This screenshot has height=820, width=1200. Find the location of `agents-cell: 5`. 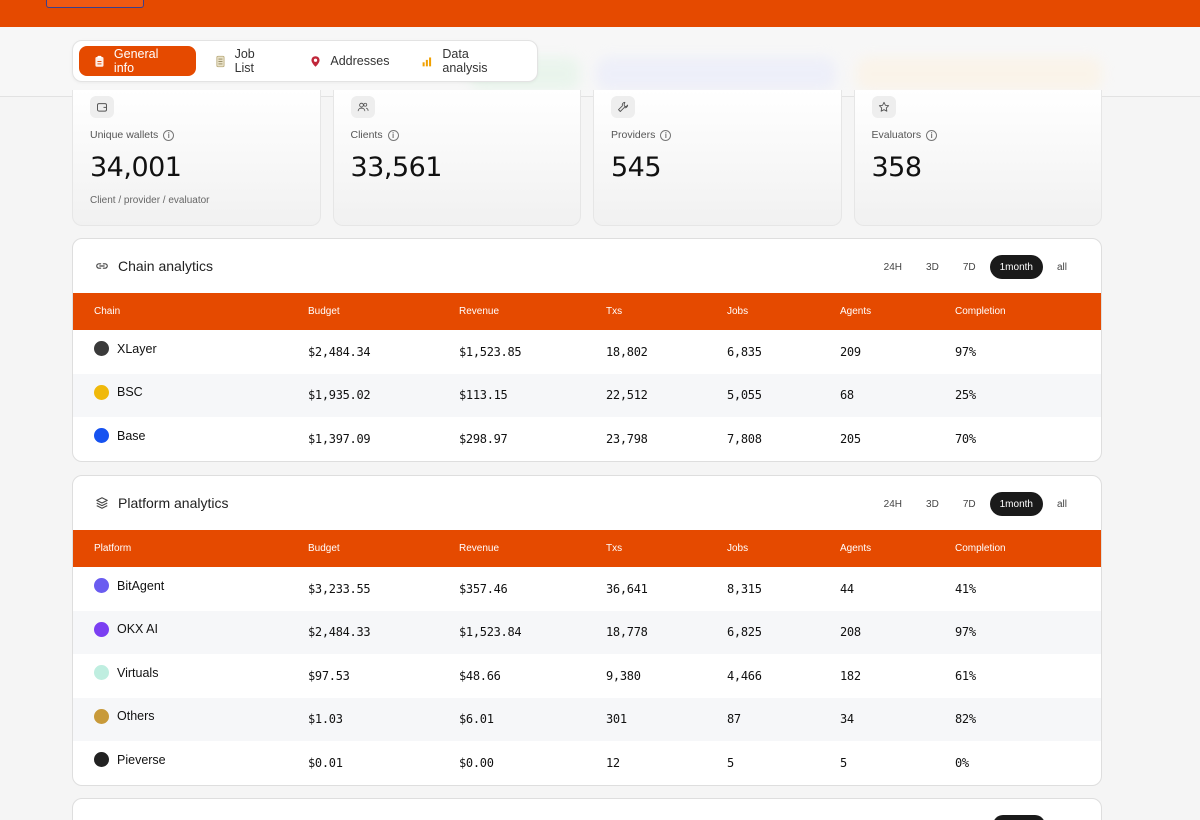

agents-cell: 5 is located at coordinates (843, 762).